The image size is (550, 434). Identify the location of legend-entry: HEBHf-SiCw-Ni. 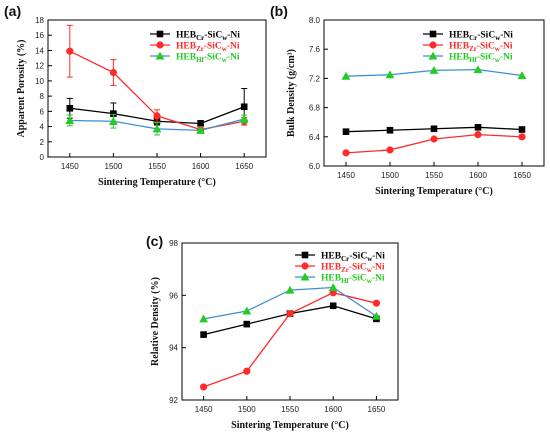
(481, 59).